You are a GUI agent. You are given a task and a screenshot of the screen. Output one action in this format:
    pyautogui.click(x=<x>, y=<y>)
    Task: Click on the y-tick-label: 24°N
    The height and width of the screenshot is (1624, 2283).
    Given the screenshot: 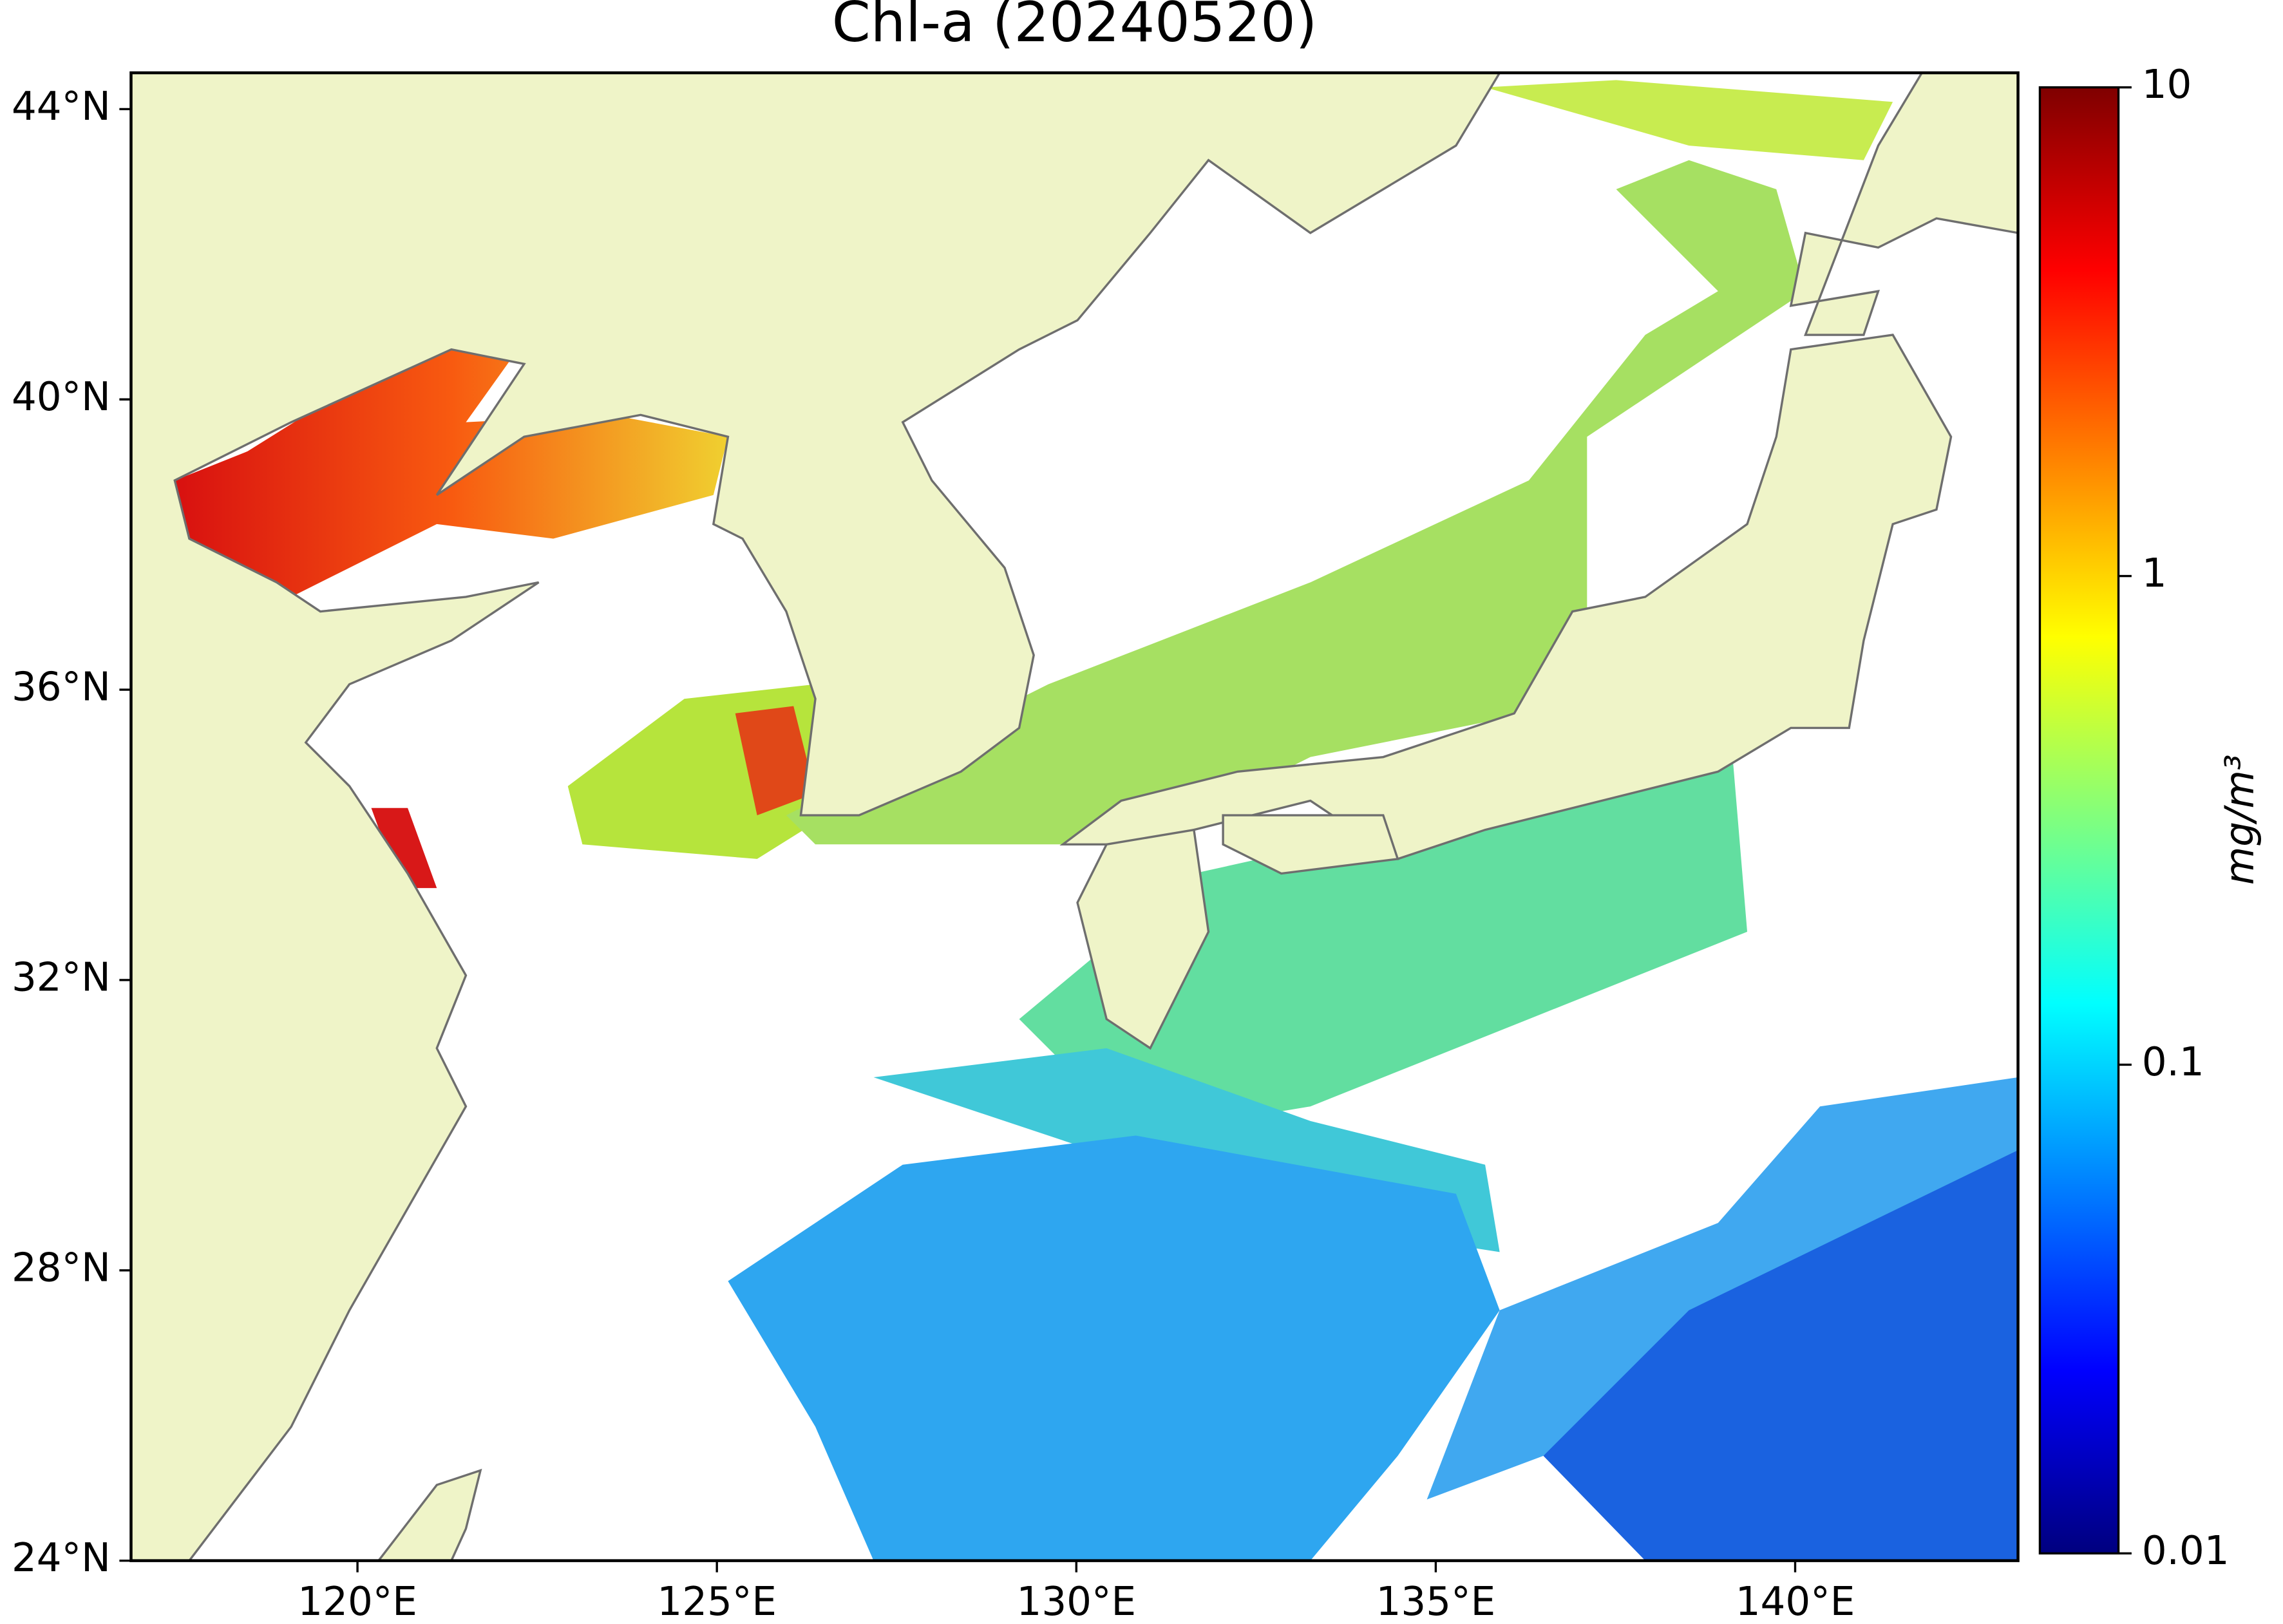 What is the action you would take?
    pyautogui.click(x=61, y=1558)
    